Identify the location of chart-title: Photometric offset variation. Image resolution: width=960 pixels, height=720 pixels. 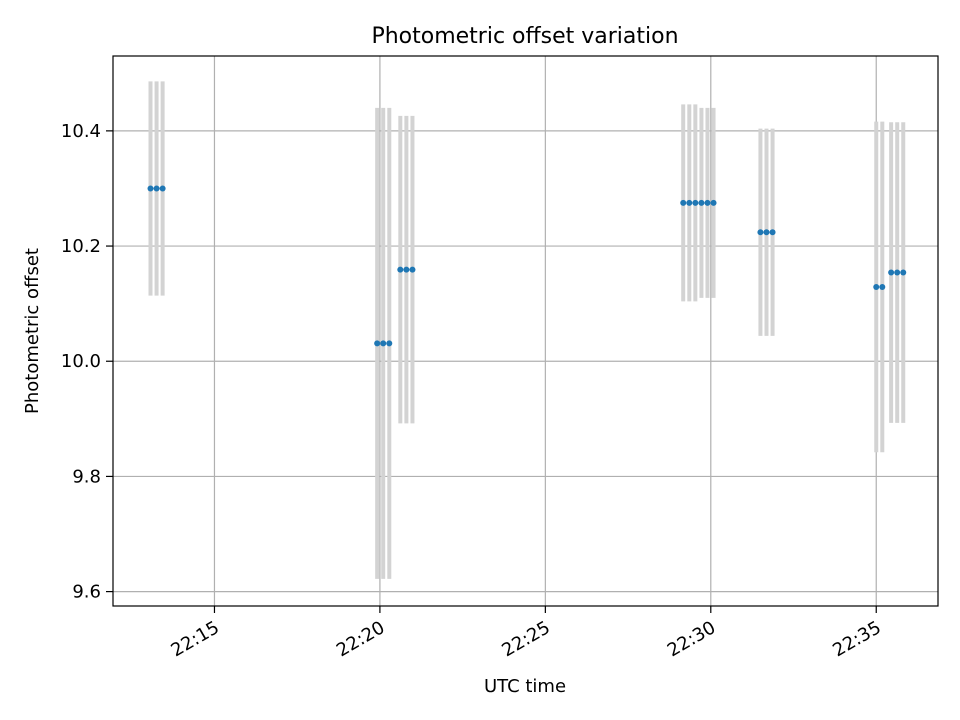
(524, 36).